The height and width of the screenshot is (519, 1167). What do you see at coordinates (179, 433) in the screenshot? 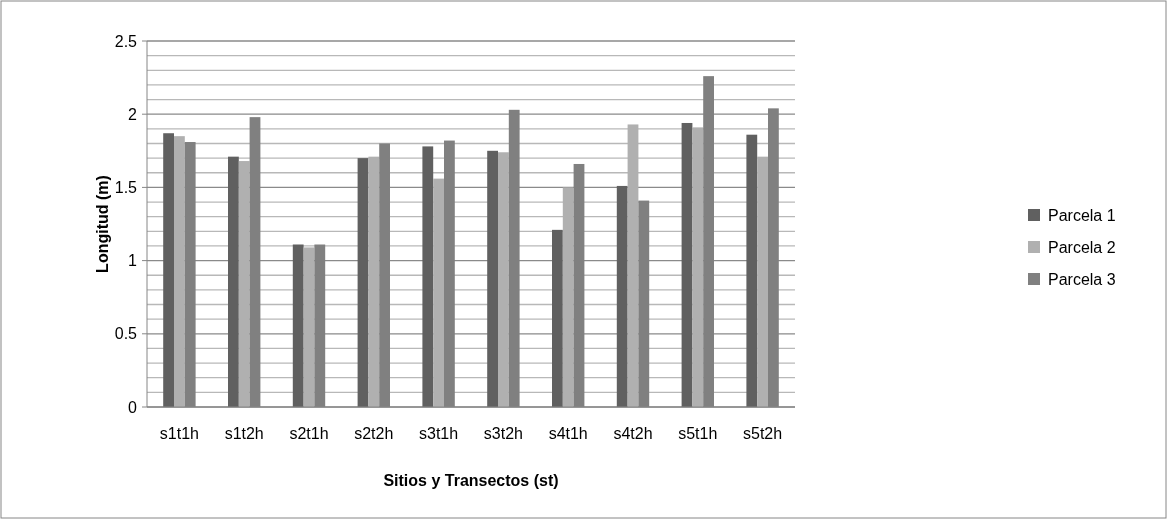
I see `x-tick-label: s1t1h` at bounding box center [179, 433].